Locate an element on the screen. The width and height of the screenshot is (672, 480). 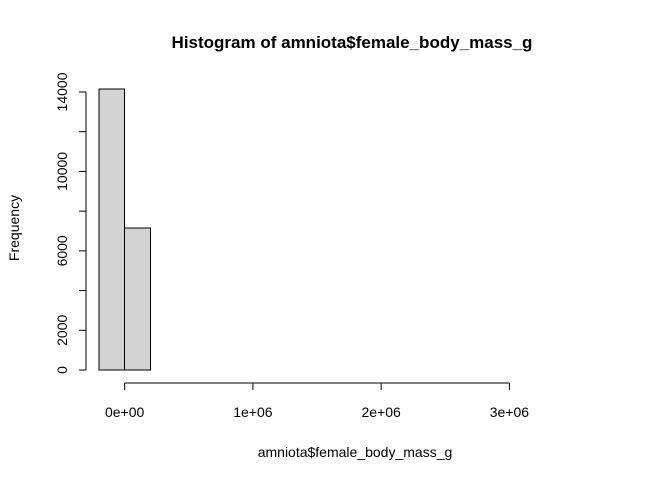
x-tick-label: 3e+06 is located at coordinates (510, 412).